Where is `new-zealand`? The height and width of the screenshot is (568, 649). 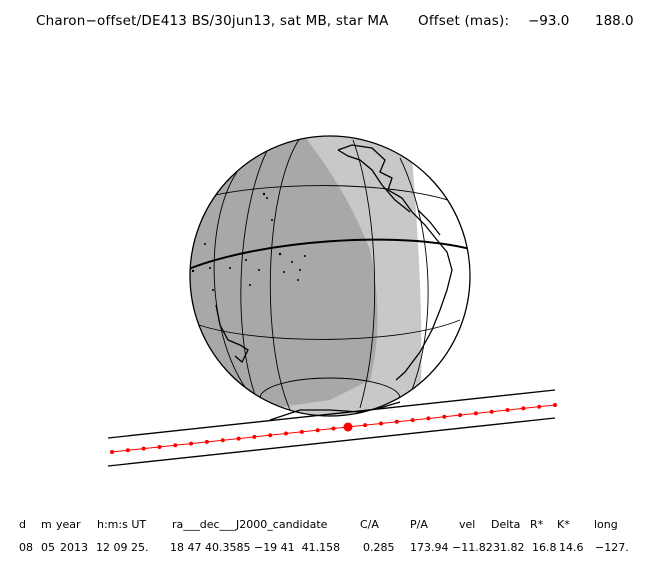
new-zealand is located at coordinates (232, 334).